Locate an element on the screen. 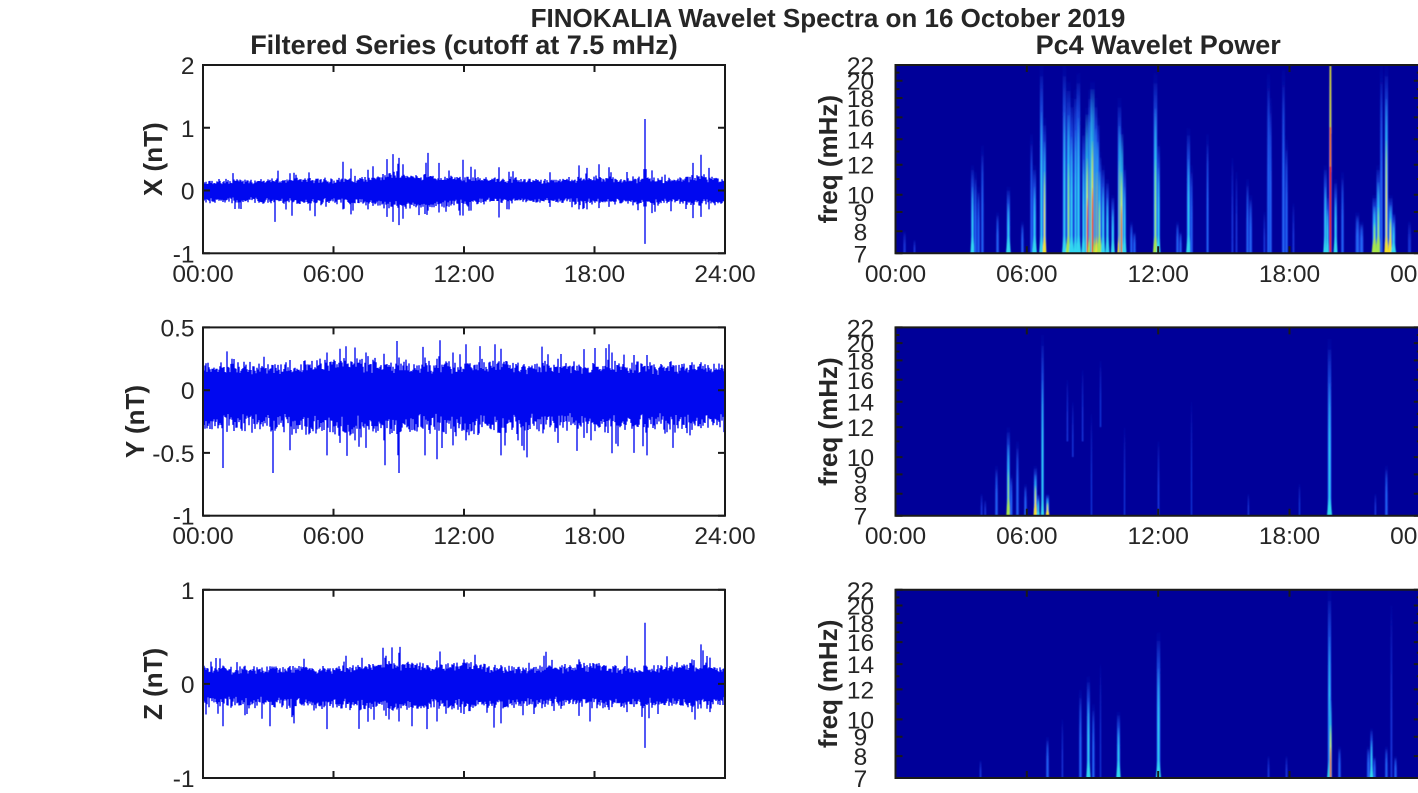 The width and height of the screenshot is (1418, 793). svg-text: -1 is located at coordinates (184, 777).